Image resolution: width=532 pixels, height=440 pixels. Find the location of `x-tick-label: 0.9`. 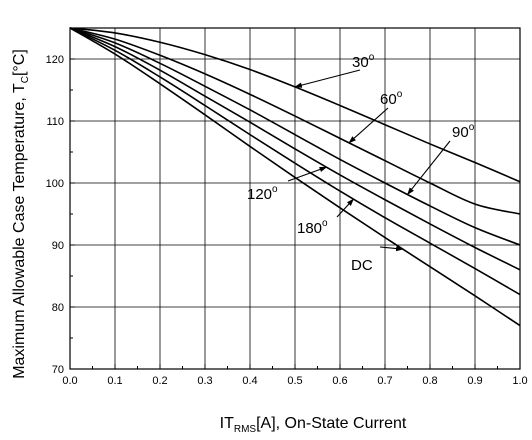

x-tick-label: 0.9 is located at coordinates (474, 381).